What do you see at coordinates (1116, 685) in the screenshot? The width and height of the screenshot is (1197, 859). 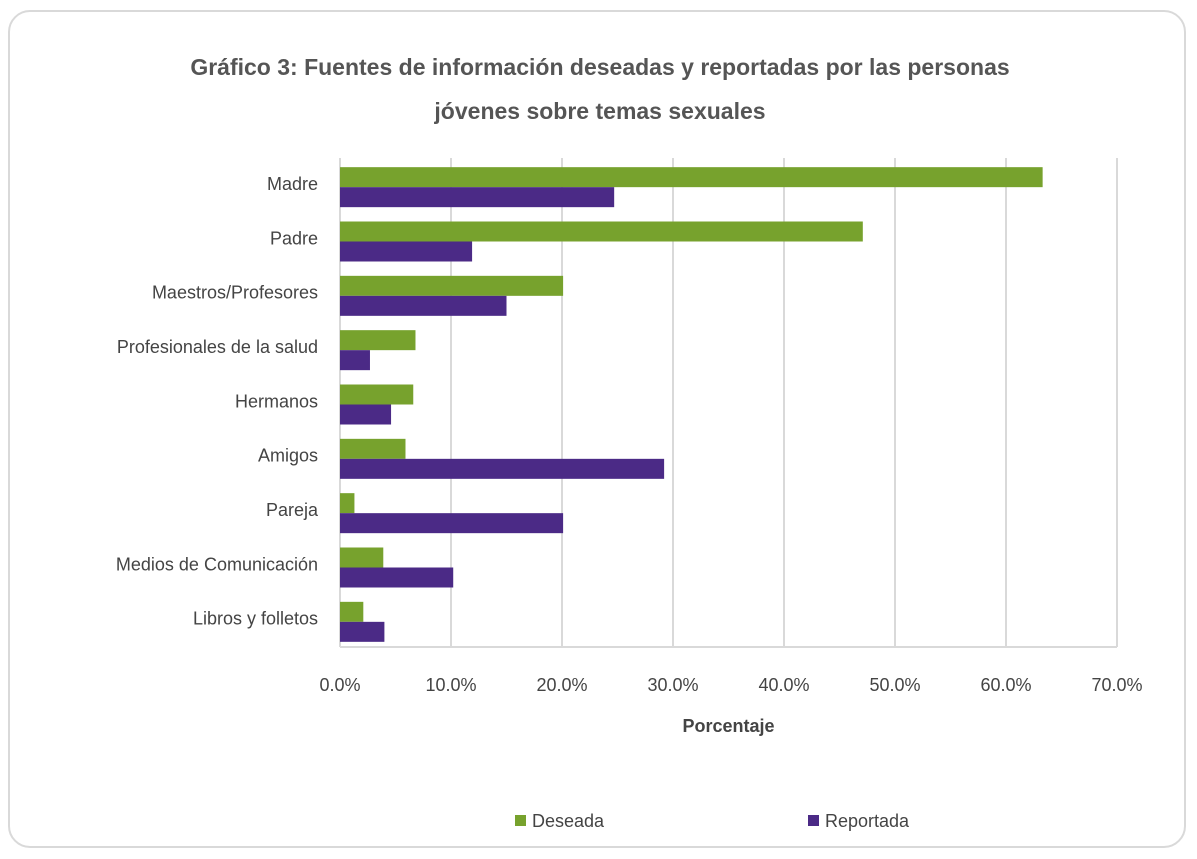 I see `x-tick-label: 70.0%` at bounding box center [1116, 685].